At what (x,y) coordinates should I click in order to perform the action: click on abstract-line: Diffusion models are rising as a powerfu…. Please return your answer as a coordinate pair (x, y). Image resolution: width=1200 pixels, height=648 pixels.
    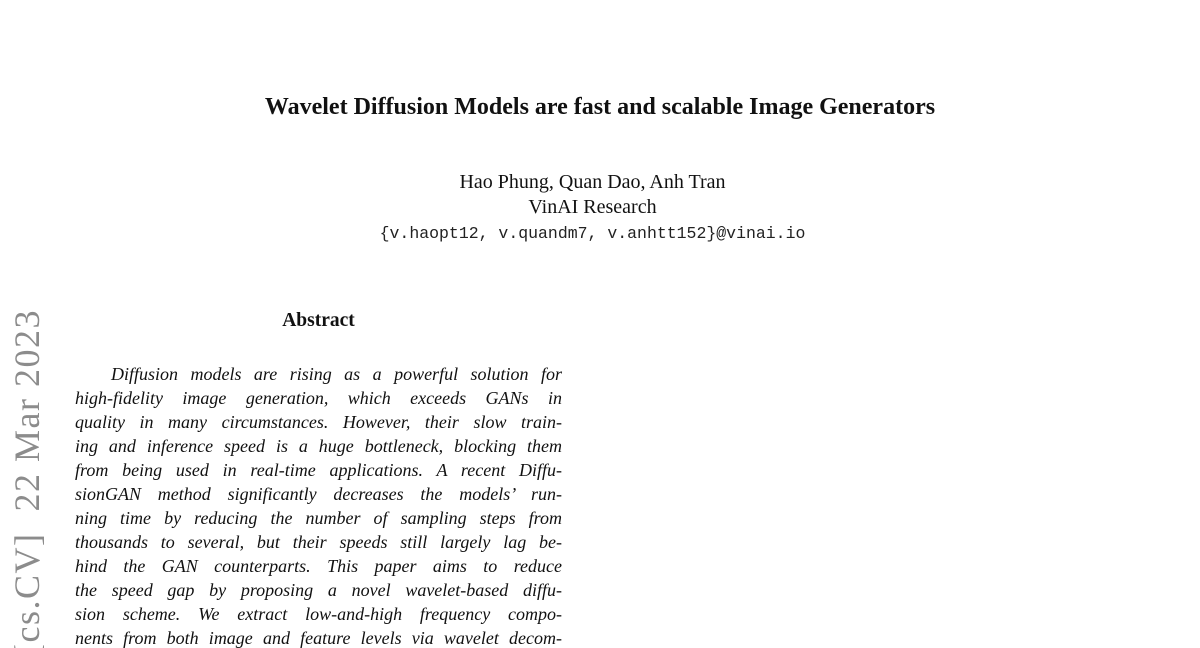
    Looking at the image, I should click on (336, 374).